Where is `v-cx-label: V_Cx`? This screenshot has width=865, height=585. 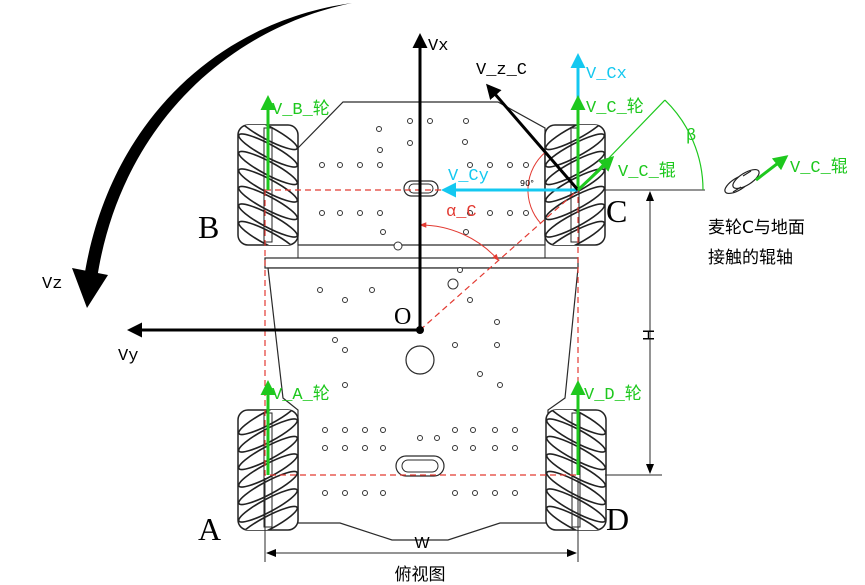
v-cx-label: V_Cx is located at coordinates (606, 74).